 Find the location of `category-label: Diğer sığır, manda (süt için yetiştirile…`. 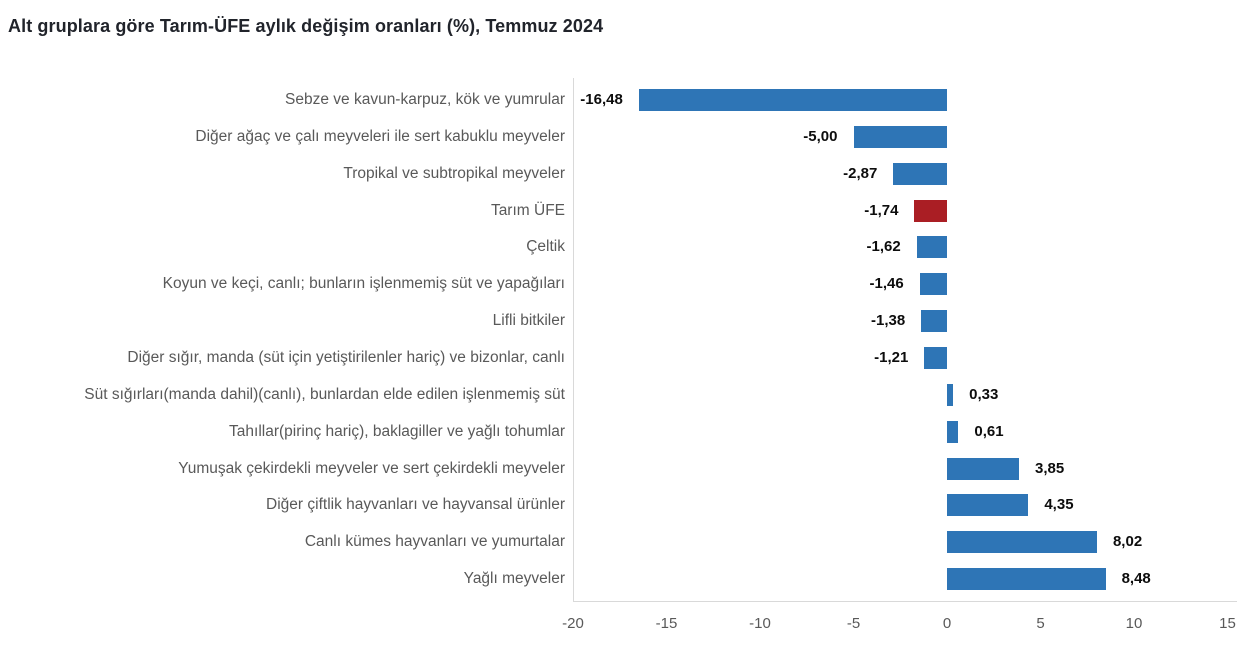

category-label: Diğer sığır, manda (süt için yetiştirile… is located at coordinates (346, 357).